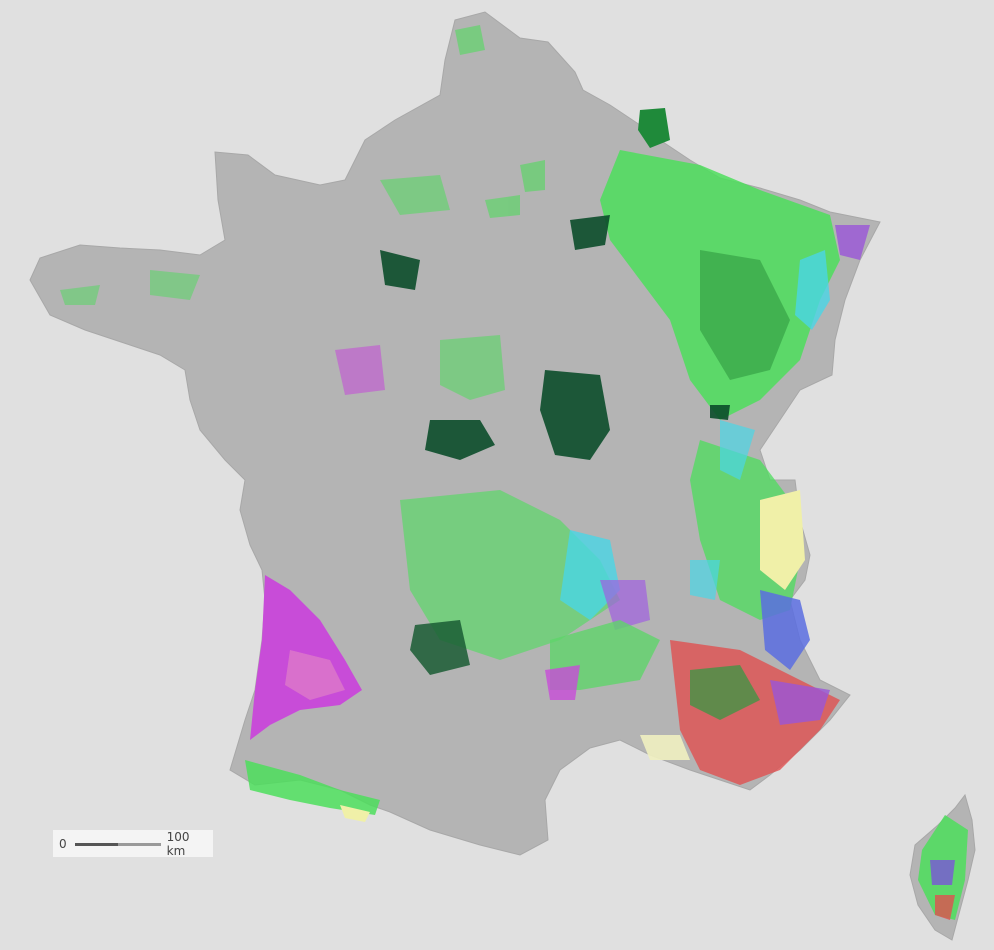 The height and width of the screenshot is (950, 994). Describe the element at coordinates (178, 843) in the screenshot. I see `scale-end-label: 100 km` at that location.